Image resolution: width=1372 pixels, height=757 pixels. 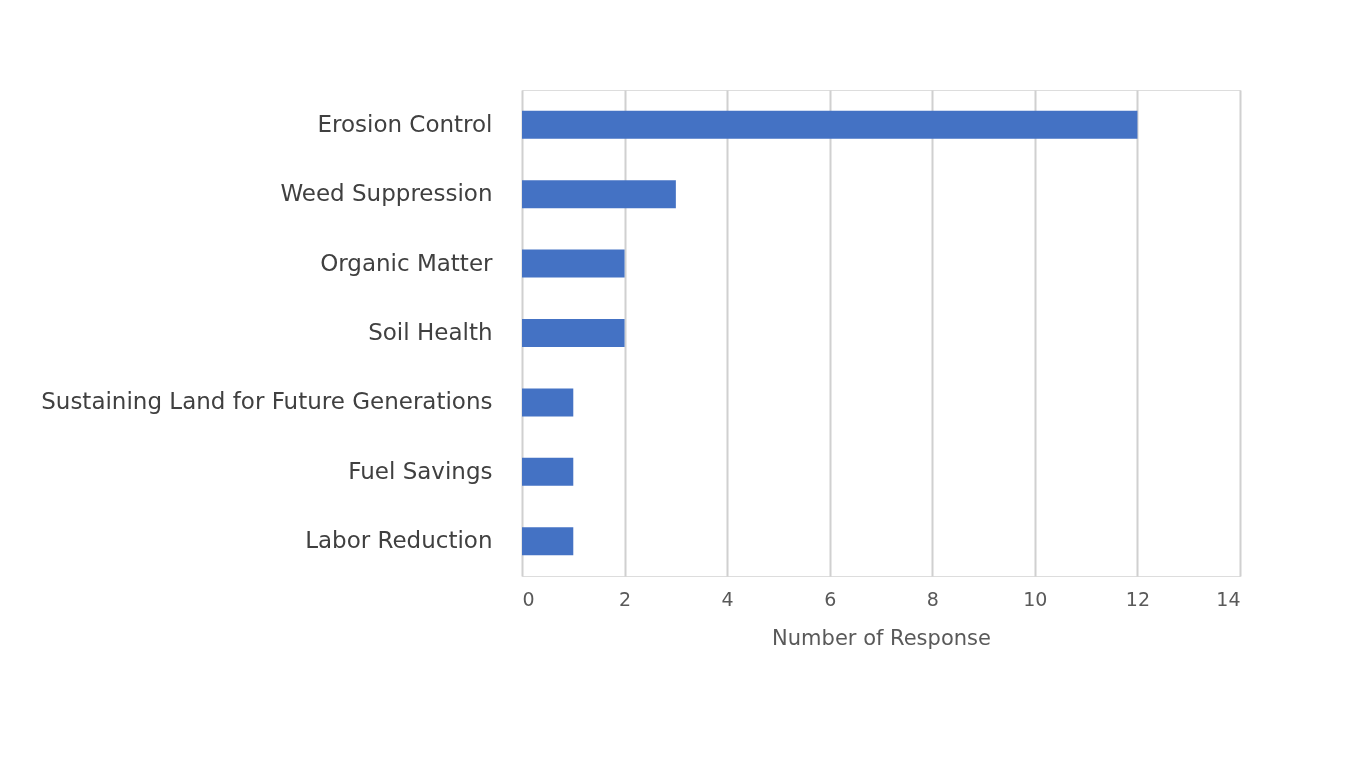 I want to click on y-tick-label: Organic Matter, so click(x=407, y=262).